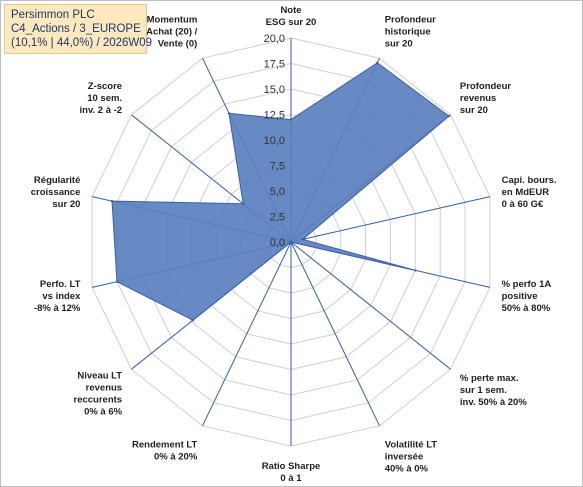 The image size is (583, 487). I want to click on axis-label-line: Vente (0), so click(178, 43).